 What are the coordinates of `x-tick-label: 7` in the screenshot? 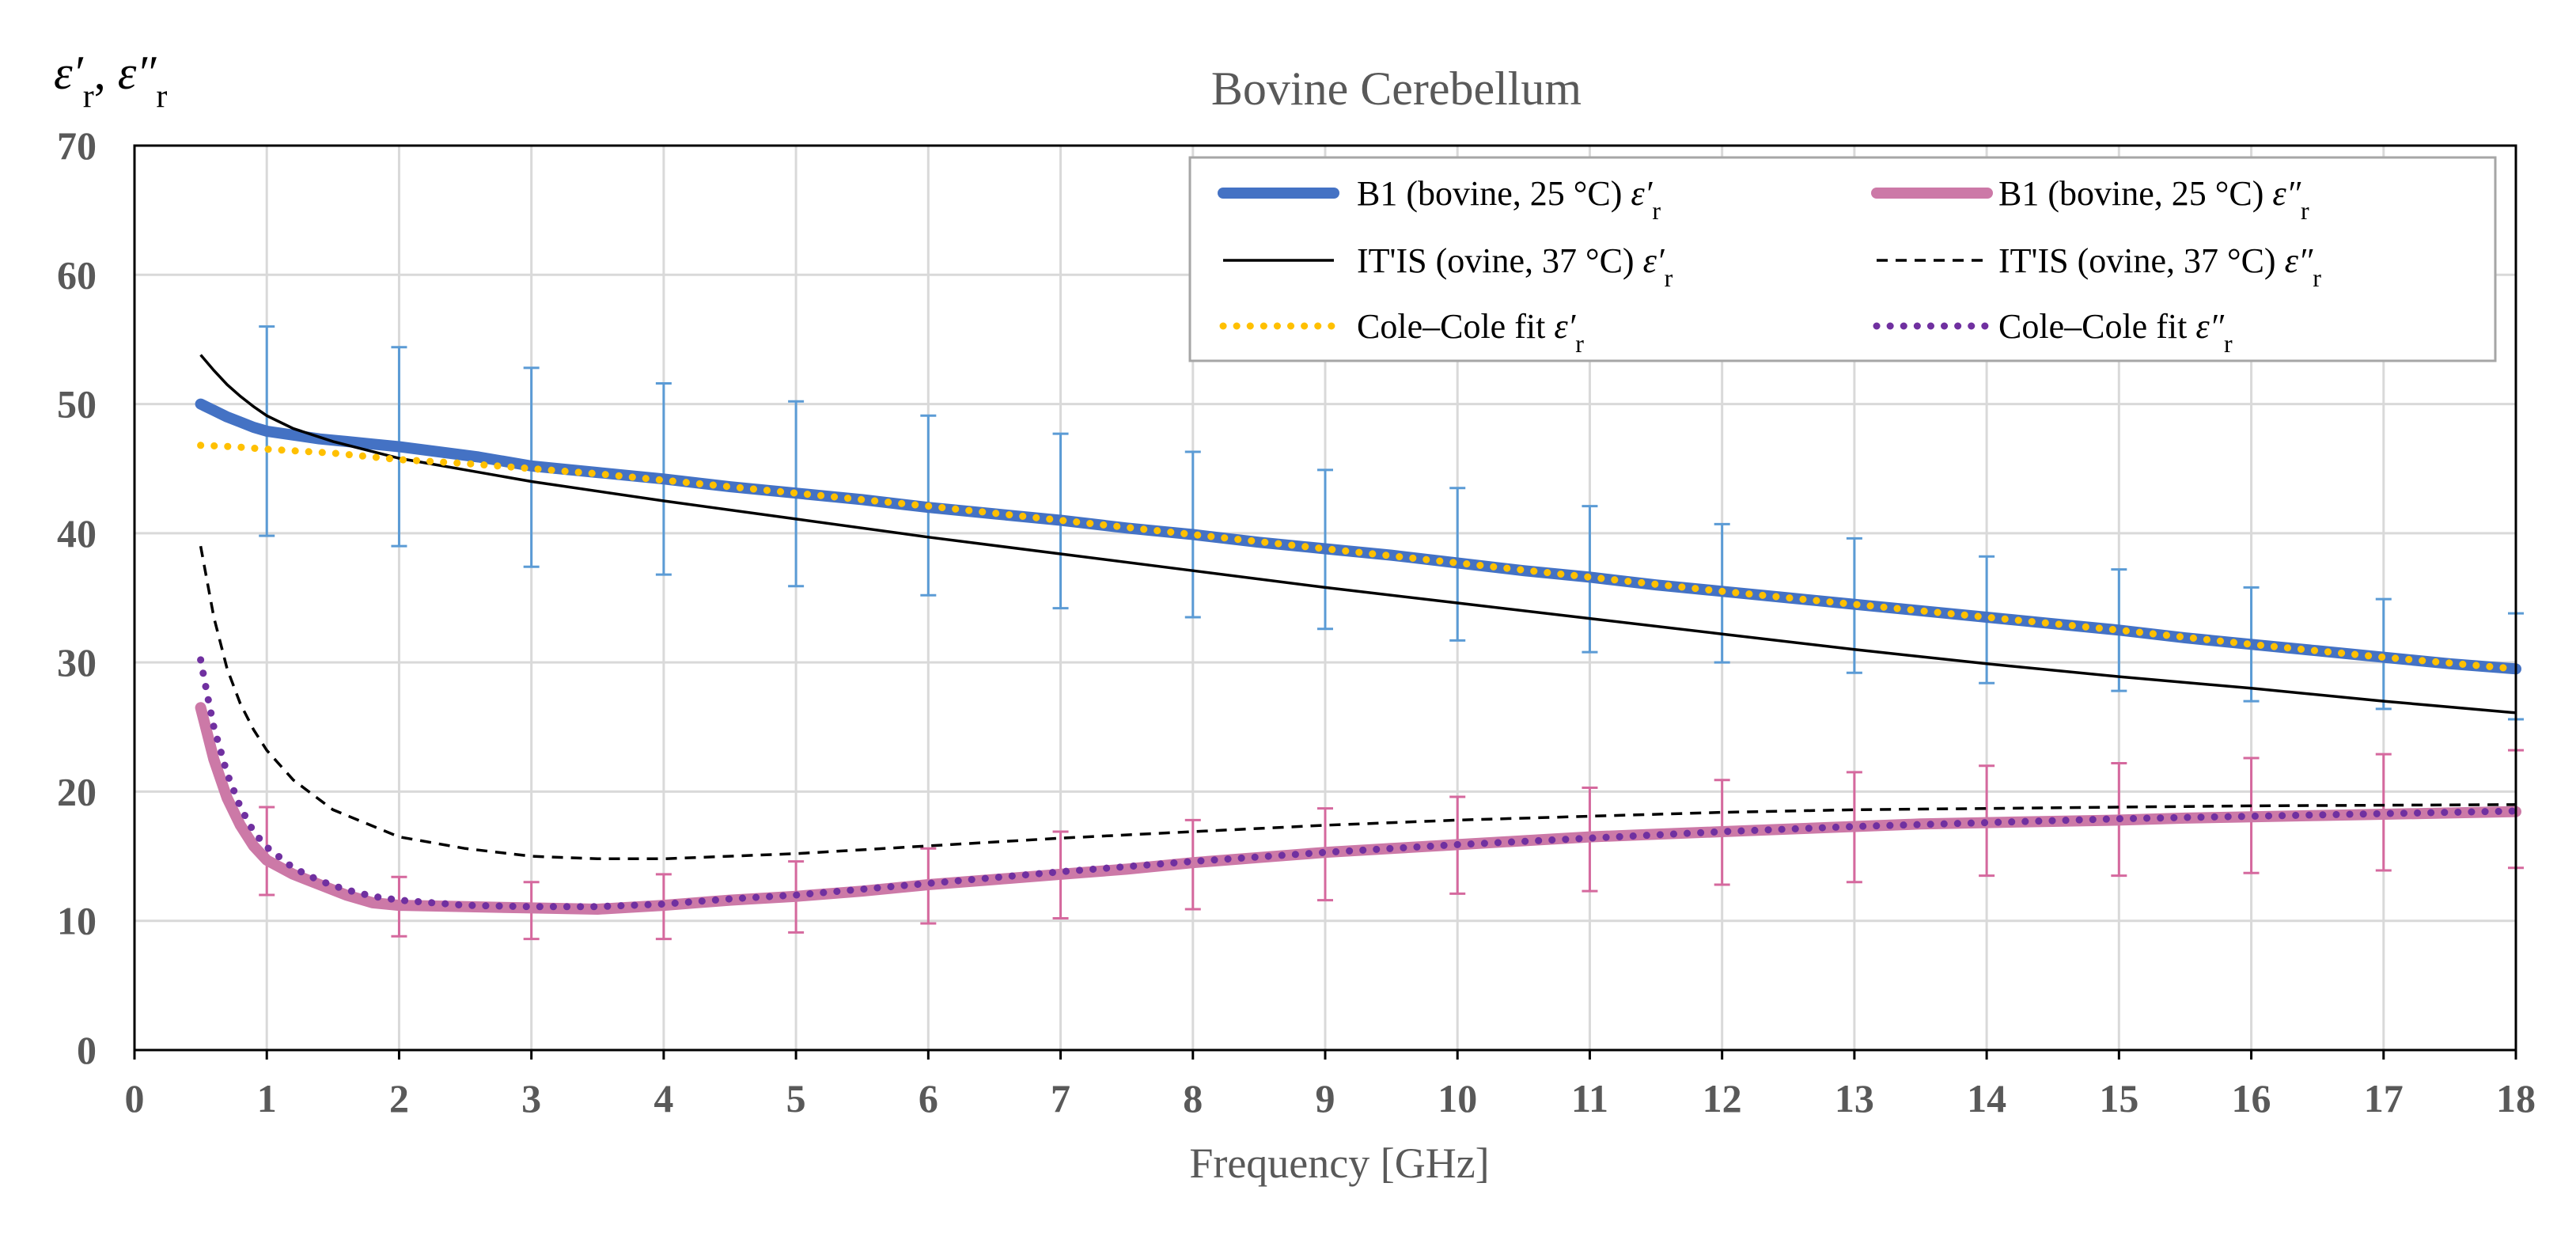 It's located at (1060, 1098).